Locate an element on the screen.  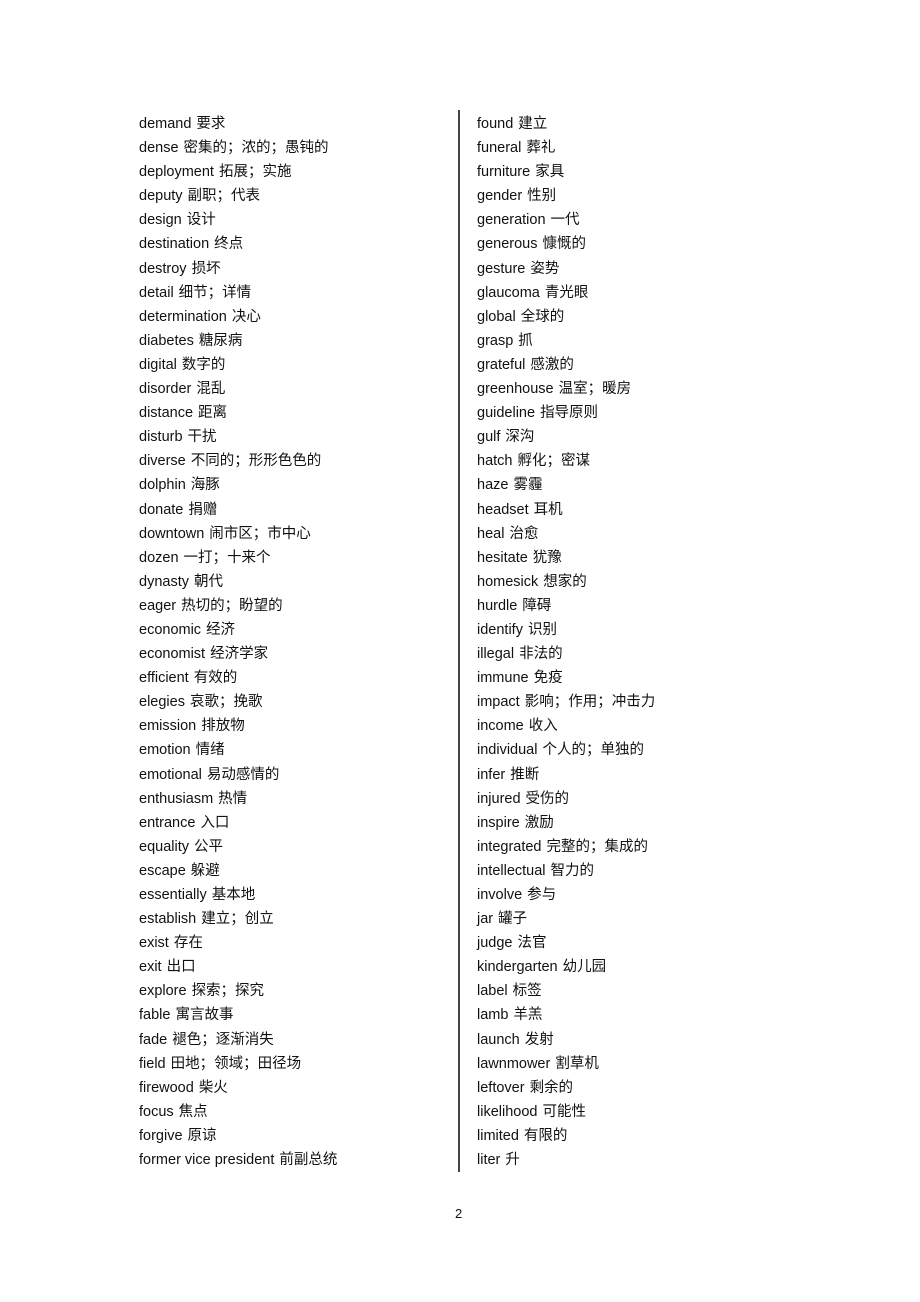
vocabulary-entry: furniture 家具 is located at coordinates (637, 172).